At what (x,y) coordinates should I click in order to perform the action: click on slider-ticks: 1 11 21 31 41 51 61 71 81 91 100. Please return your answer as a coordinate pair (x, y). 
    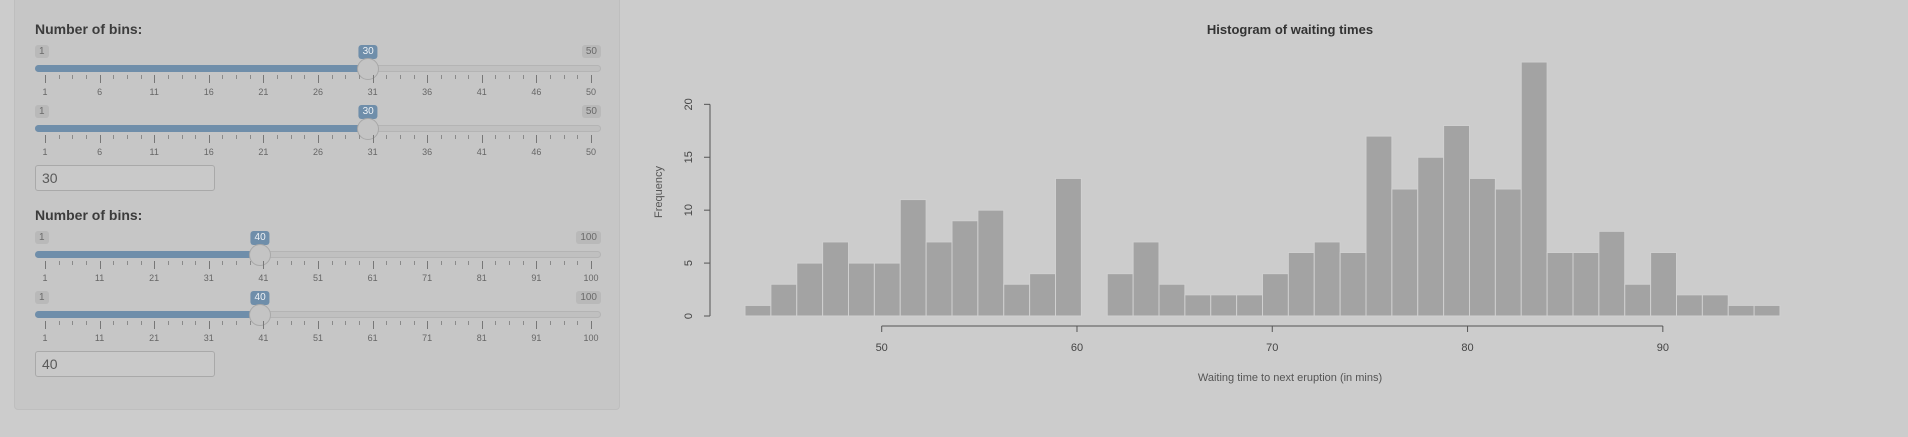
    Looking at the image, I should click on (318, 276).